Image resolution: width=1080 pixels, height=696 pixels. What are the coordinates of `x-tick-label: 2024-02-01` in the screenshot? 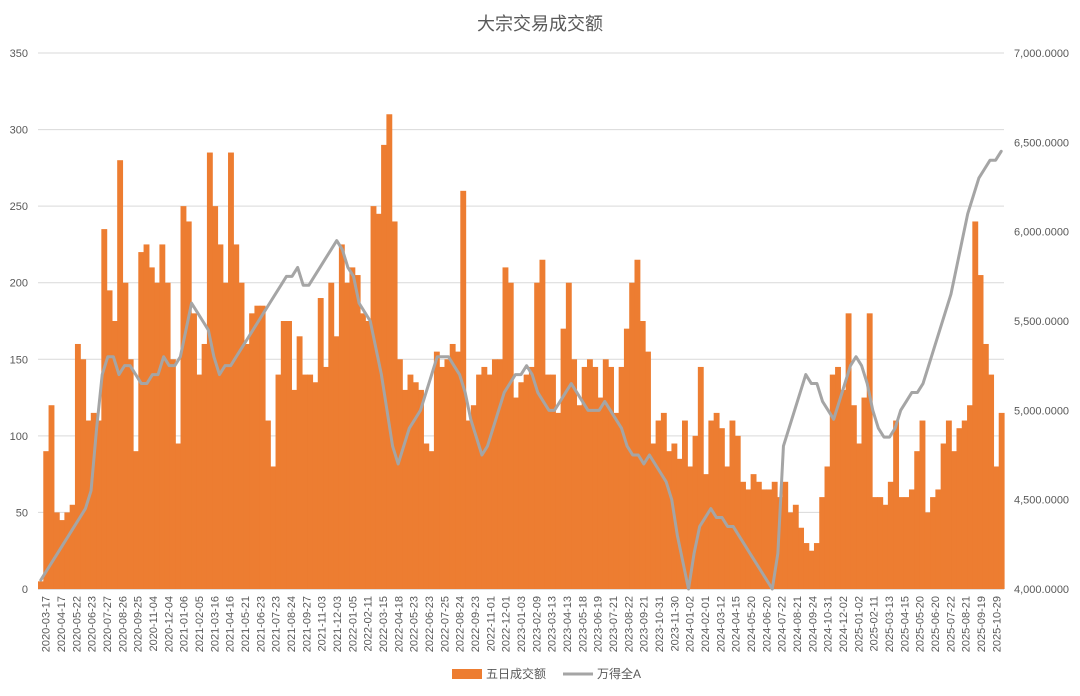 It's located at (706, 624).